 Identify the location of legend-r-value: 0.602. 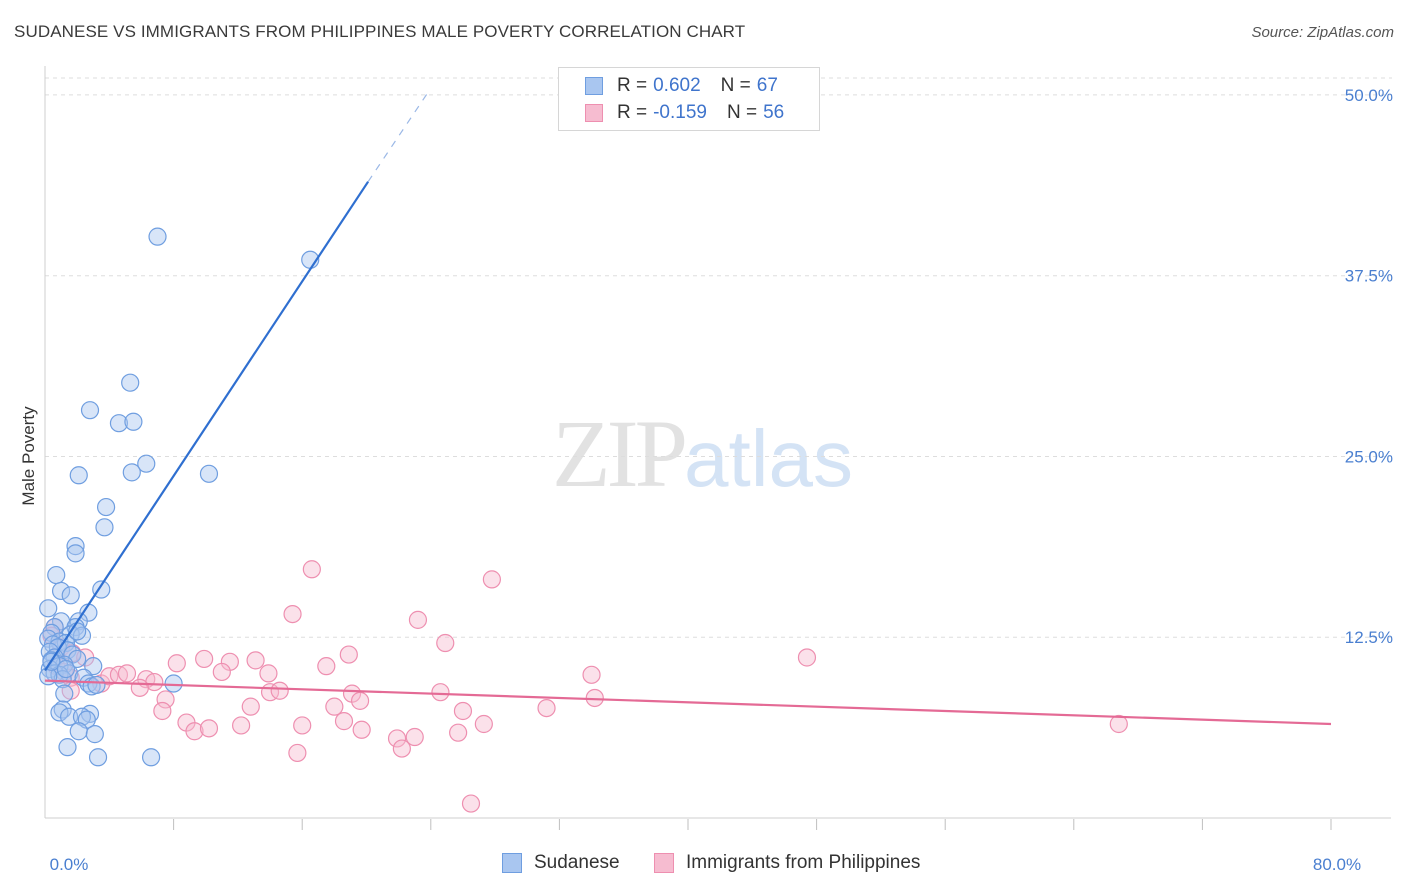
(677, 85).